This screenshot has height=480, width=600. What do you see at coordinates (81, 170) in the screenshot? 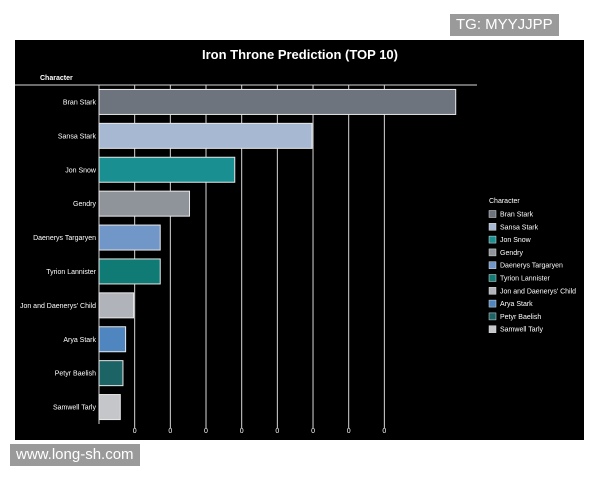
I see `category-label: Jon Snow` at bounding box center [81, 170].